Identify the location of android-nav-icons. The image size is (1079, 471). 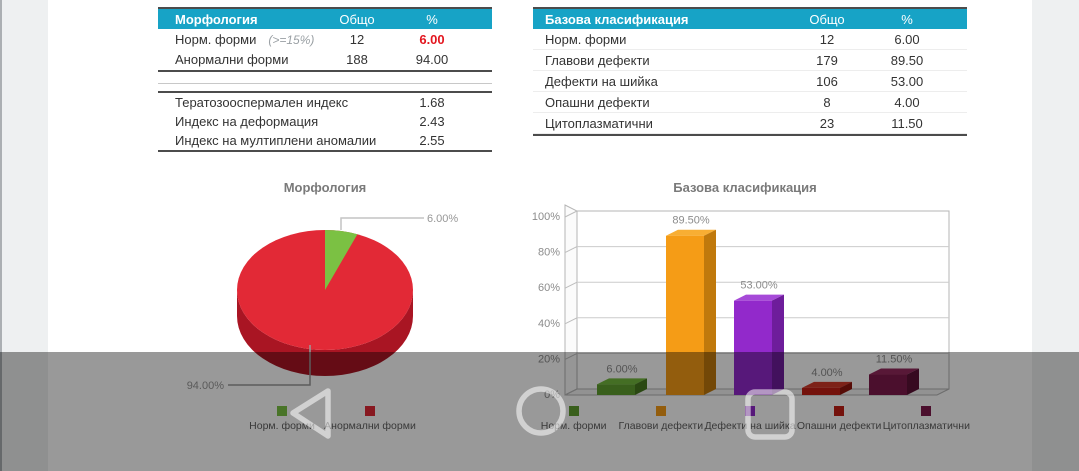
(542, 413).